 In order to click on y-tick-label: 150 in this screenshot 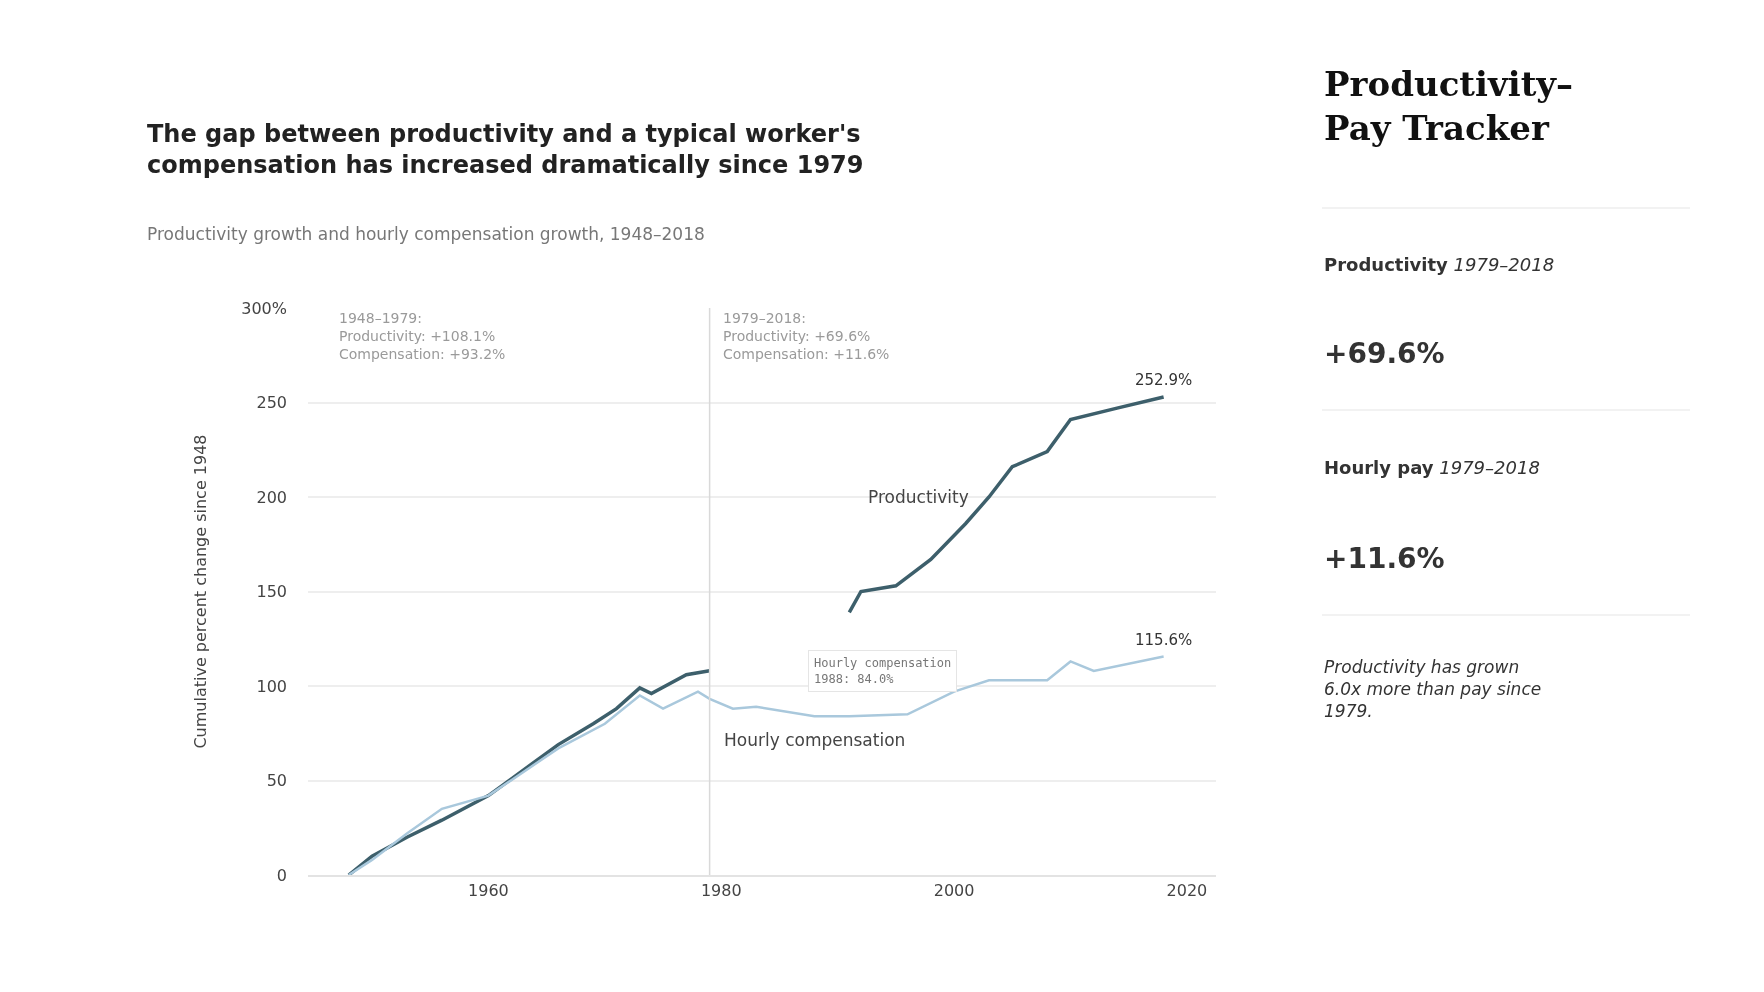, I will do `click(271, 592)`.